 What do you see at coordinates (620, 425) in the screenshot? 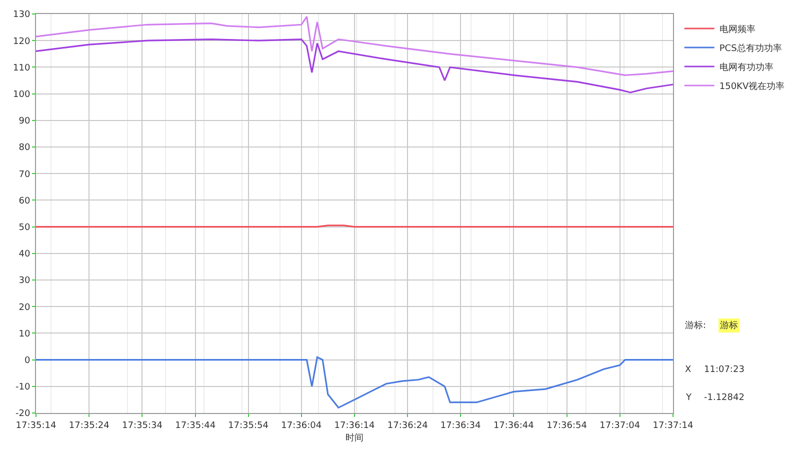
I see `x-tick-label: 17:37:04` at bounding box center [620, 425].